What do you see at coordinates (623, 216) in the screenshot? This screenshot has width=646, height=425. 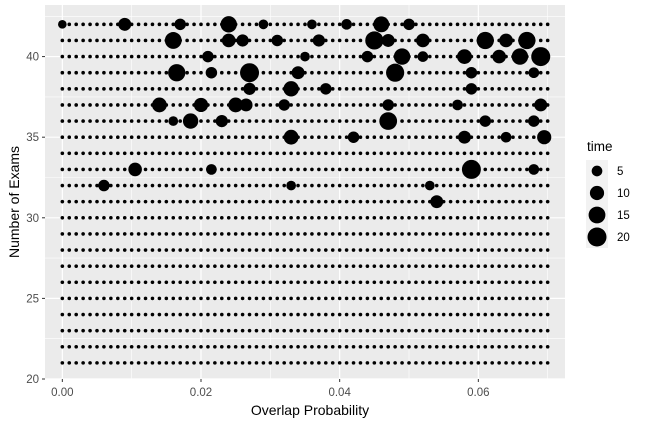 I see `legend-label: 15` at bounding box center [623, 216].